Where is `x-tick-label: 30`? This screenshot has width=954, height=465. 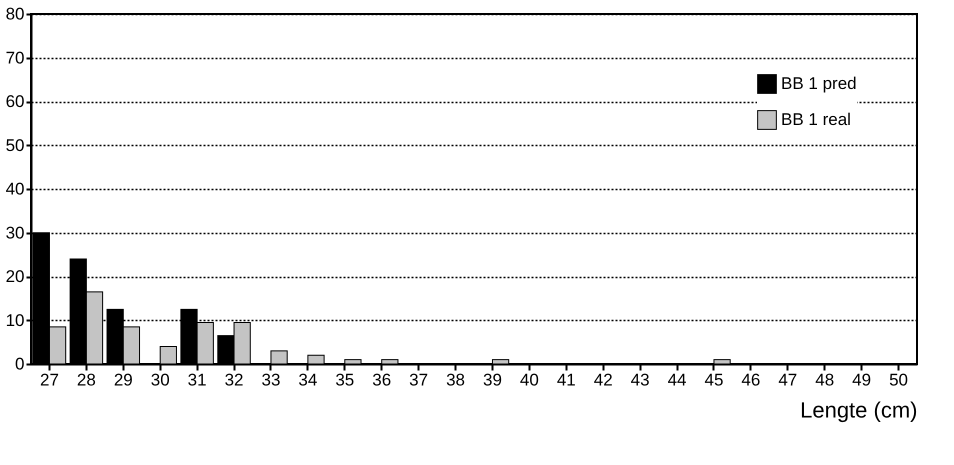
x-tick-label: 30 is located at coordinates (160, 380).